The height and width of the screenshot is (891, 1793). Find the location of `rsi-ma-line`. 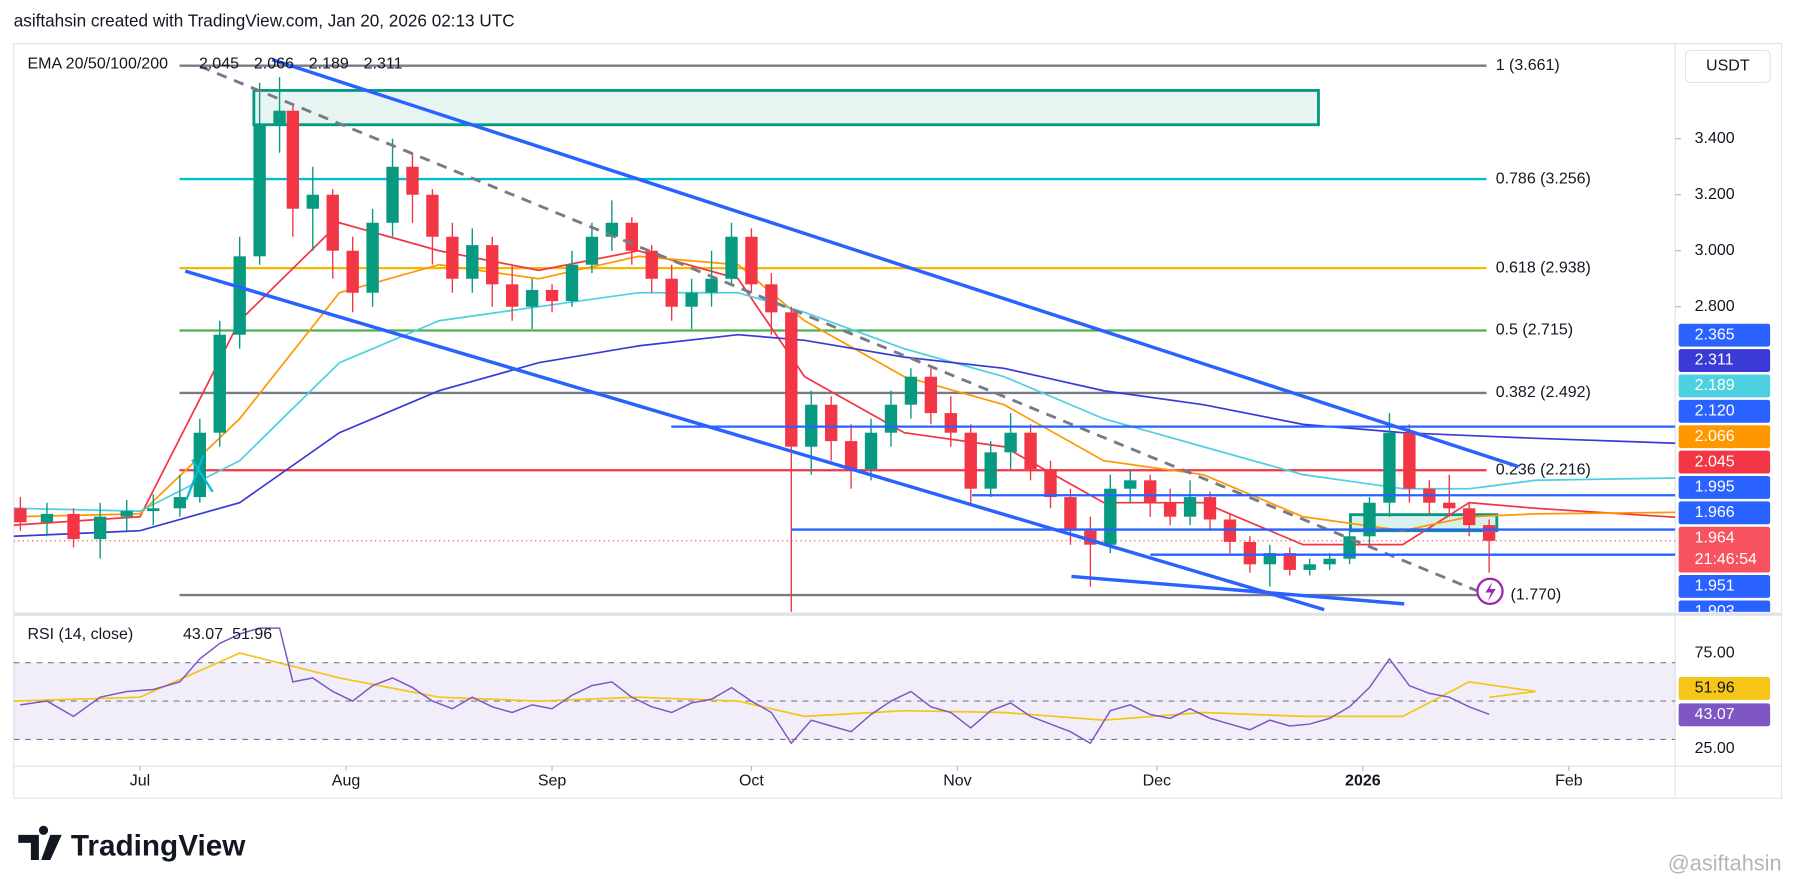

rsi-ma-line is located at coordinates (774, 687).